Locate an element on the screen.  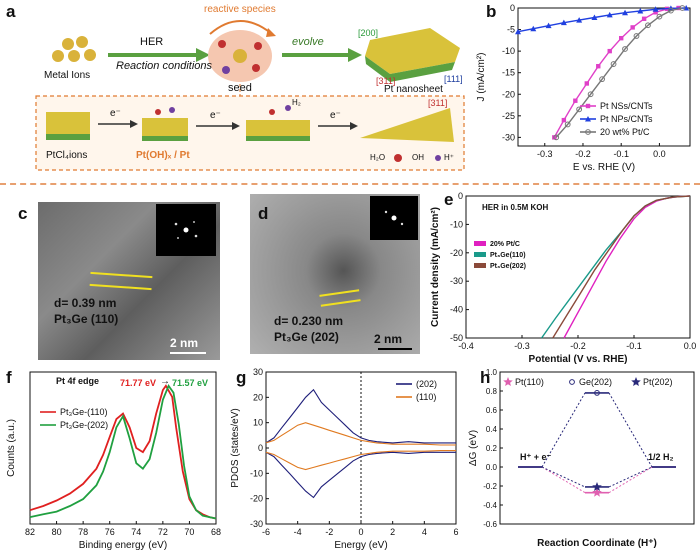
series-line-spin-down is located at coordinates (360, 460).